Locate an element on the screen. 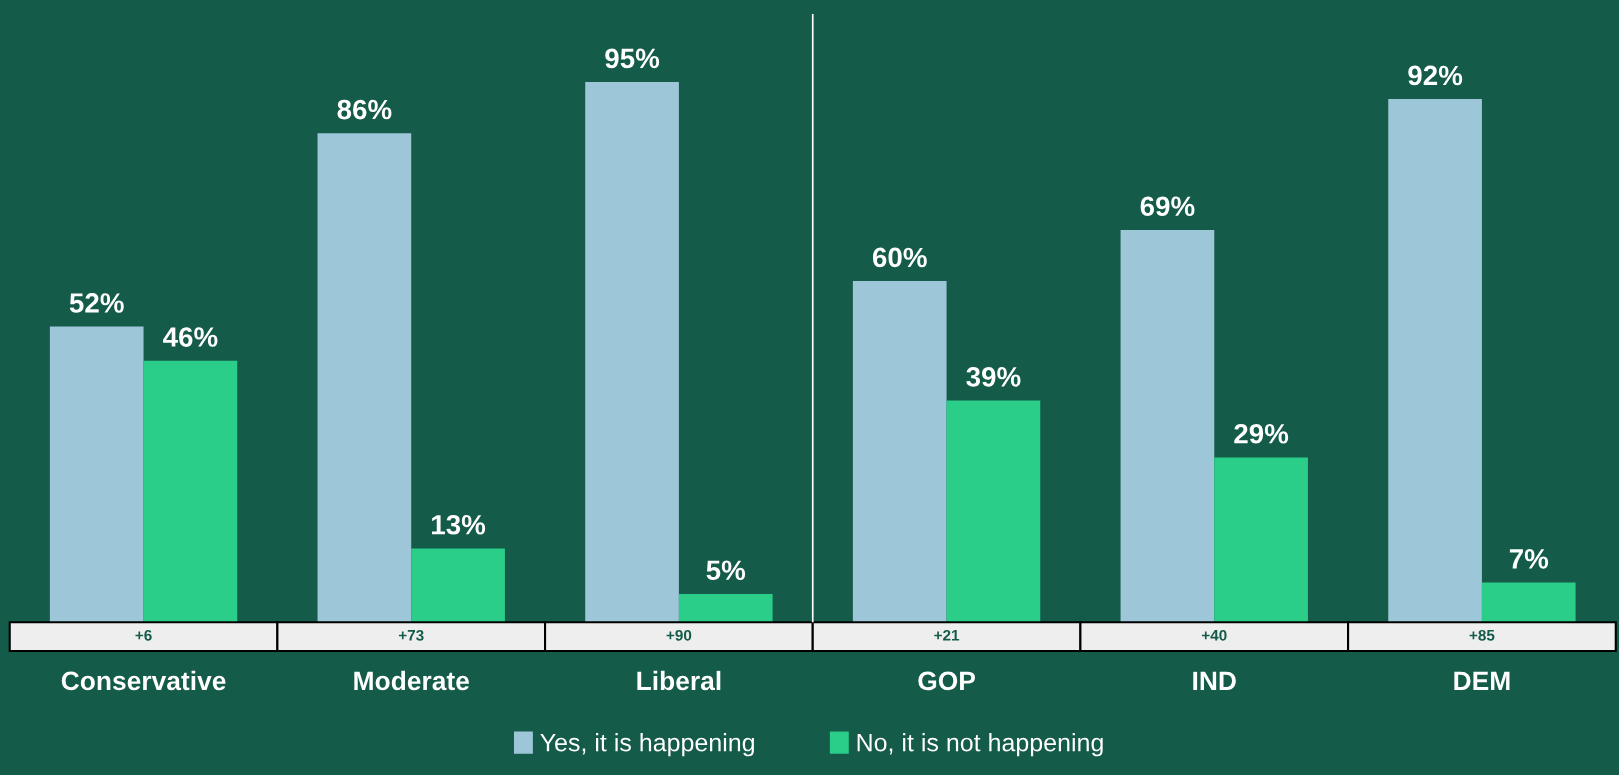 The width and height of the screenshot is (1619, 775). data-label: 7% is located at coordinates (1529, 559).